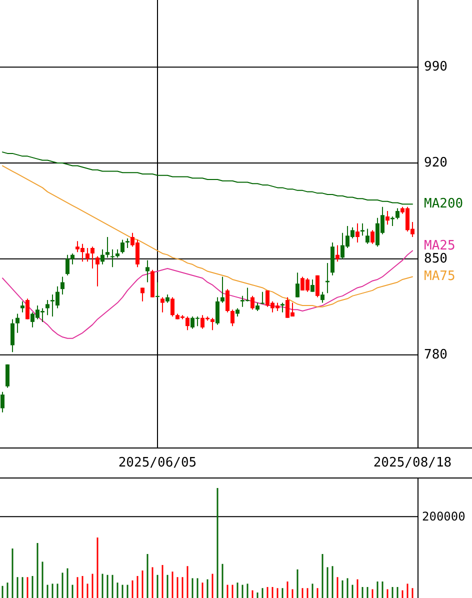 This screenshot has width=472, height=598. I want to click on y-tick-label: 780, so click(436, 354).